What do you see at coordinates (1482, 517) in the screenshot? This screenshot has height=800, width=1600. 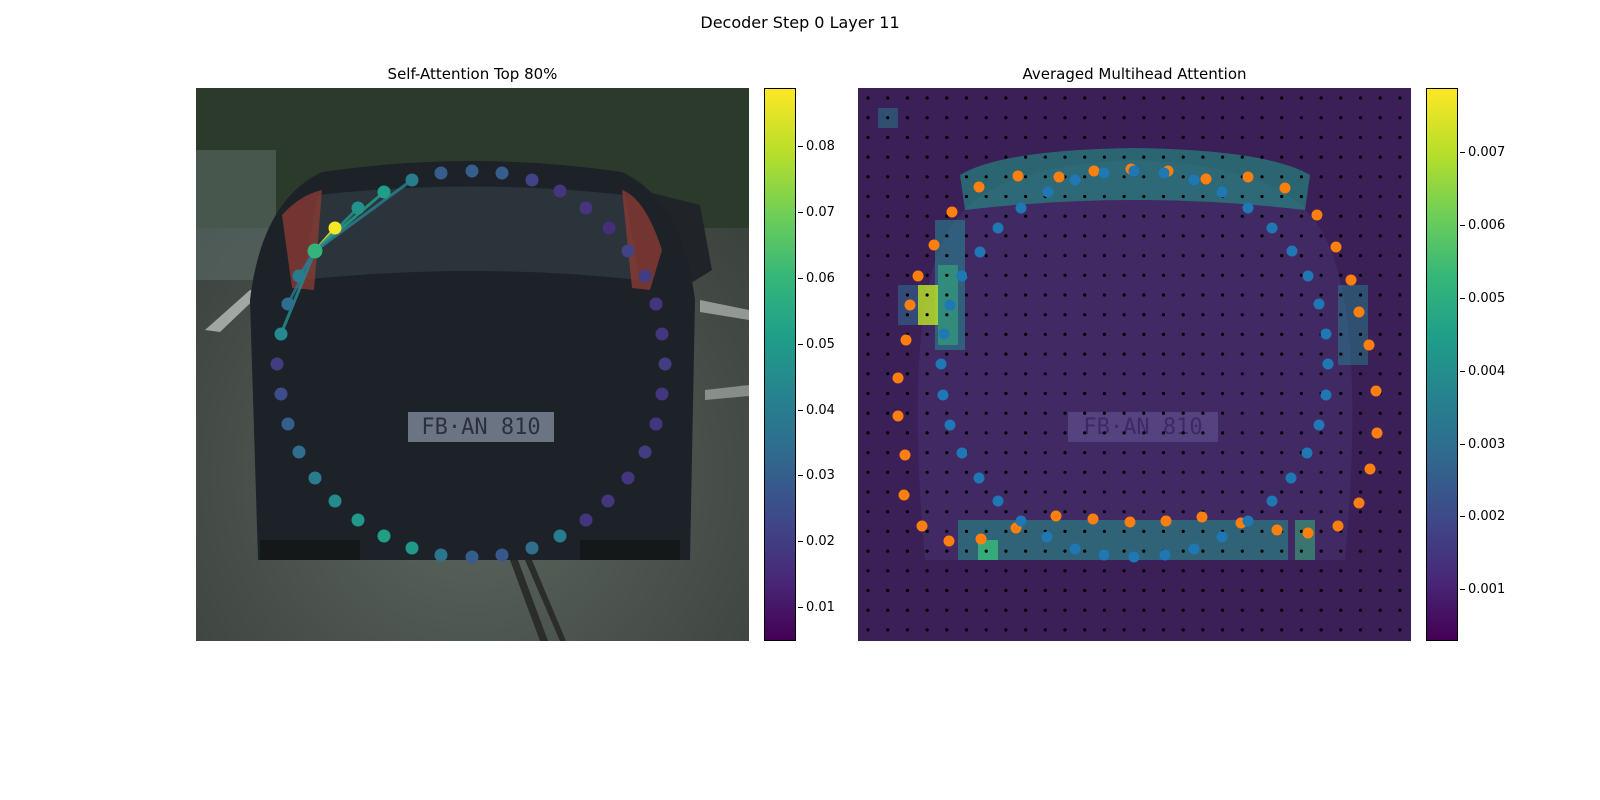 I see `colorbar-tick-label: 0.002` at bounding box center [1482, 517].